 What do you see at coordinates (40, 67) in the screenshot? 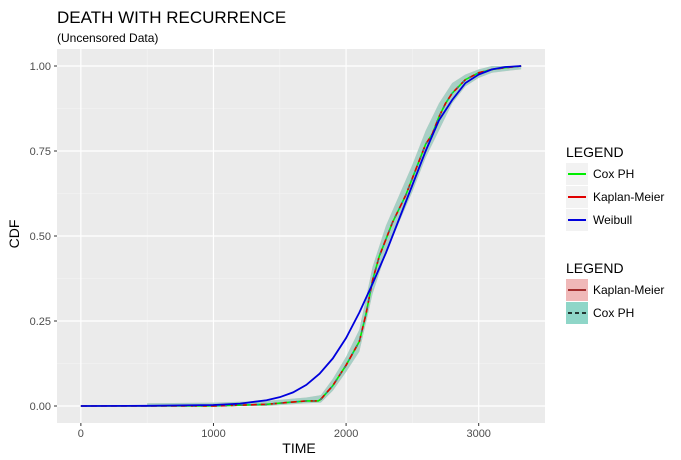
I see `y-tick-label: 1.00` at bounding box center [40, 67].